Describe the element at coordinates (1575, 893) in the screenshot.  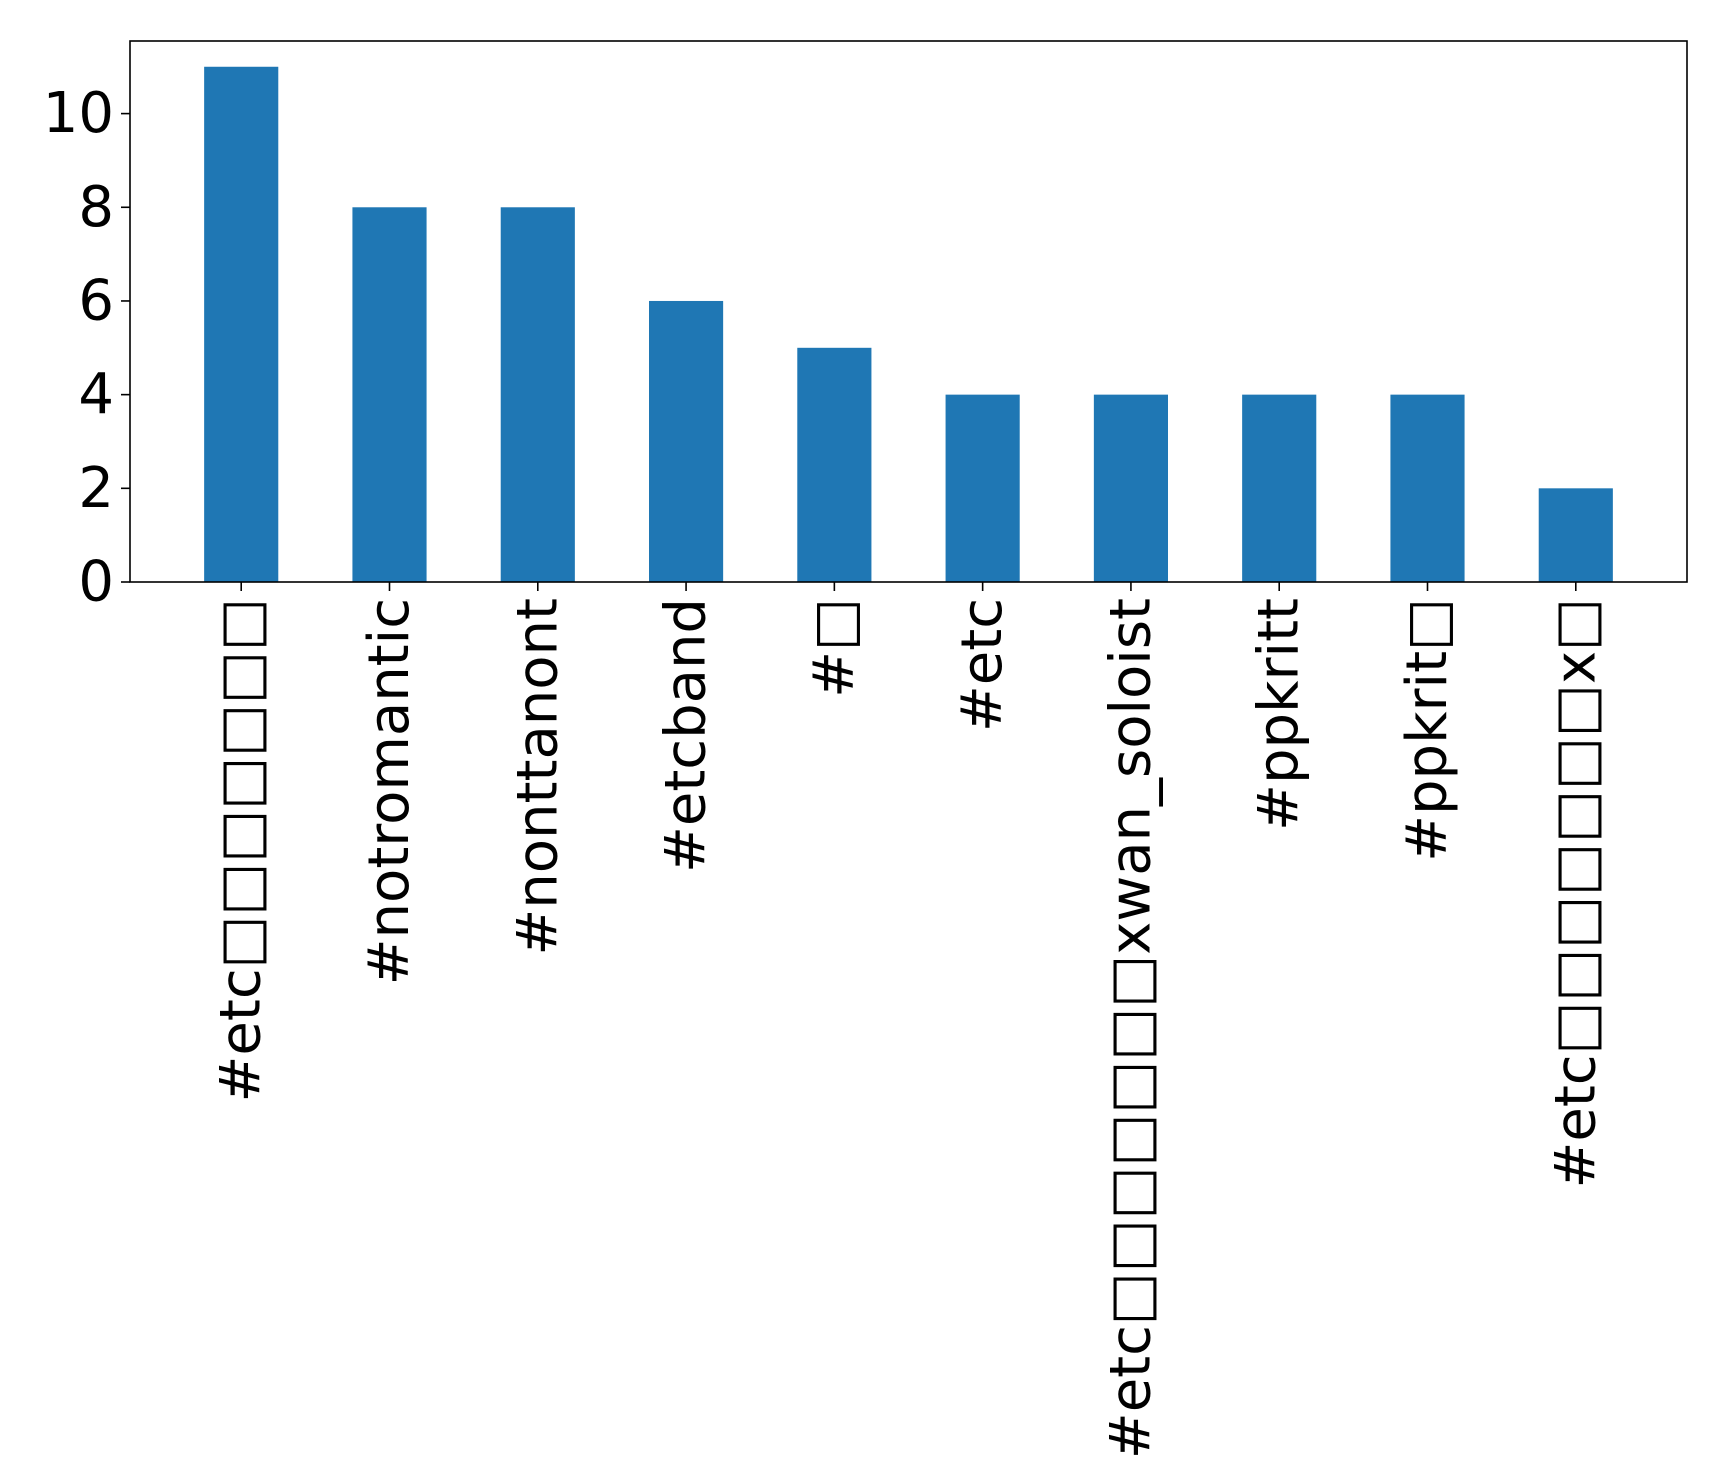
I see `x-category-label: #etc□□□□□□□x□` at that location.